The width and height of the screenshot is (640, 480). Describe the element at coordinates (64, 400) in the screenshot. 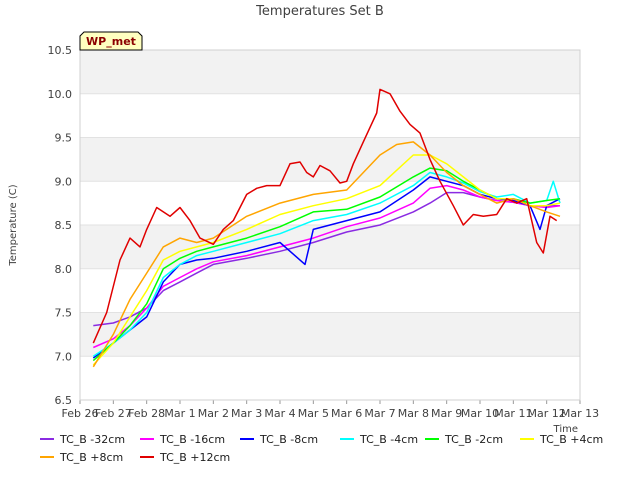

I see `y-tick-label: 6.5` at that location.